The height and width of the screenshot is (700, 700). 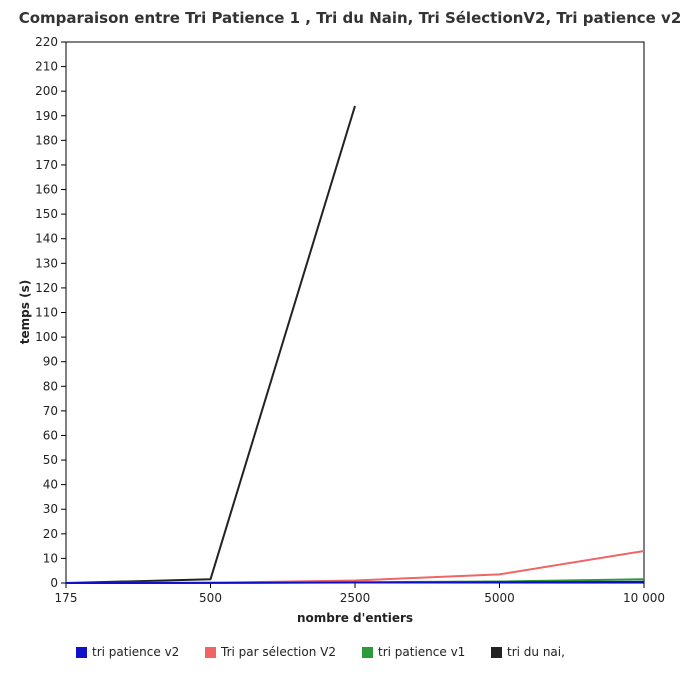 What do you see at coordinates (50, 386) in the screenshot?
I see `y-tick-label: 80` at bounding box center [50, 386].